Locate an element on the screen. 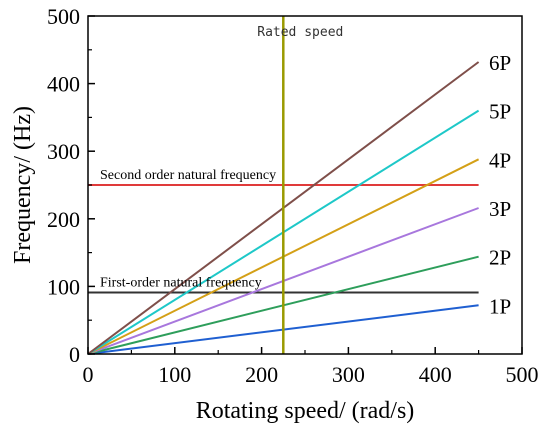 The image size is (550, 429). hline-label-1: Second order natural frequency is located at coordinates (188, 175).